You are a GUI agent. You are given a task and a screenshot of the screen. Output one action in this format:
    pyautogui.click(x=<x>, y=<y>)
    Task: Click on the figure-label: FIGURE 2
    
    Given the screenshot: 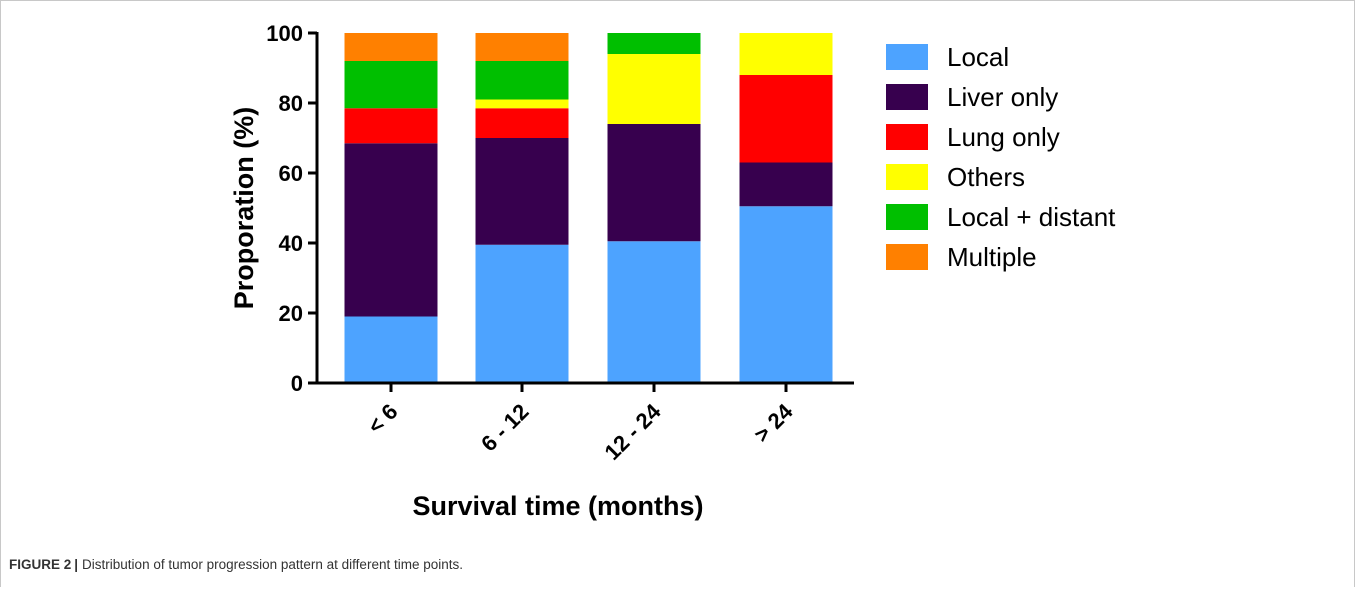 What is the action you would take?
    pyautogui.click(x=40, y=564)
    